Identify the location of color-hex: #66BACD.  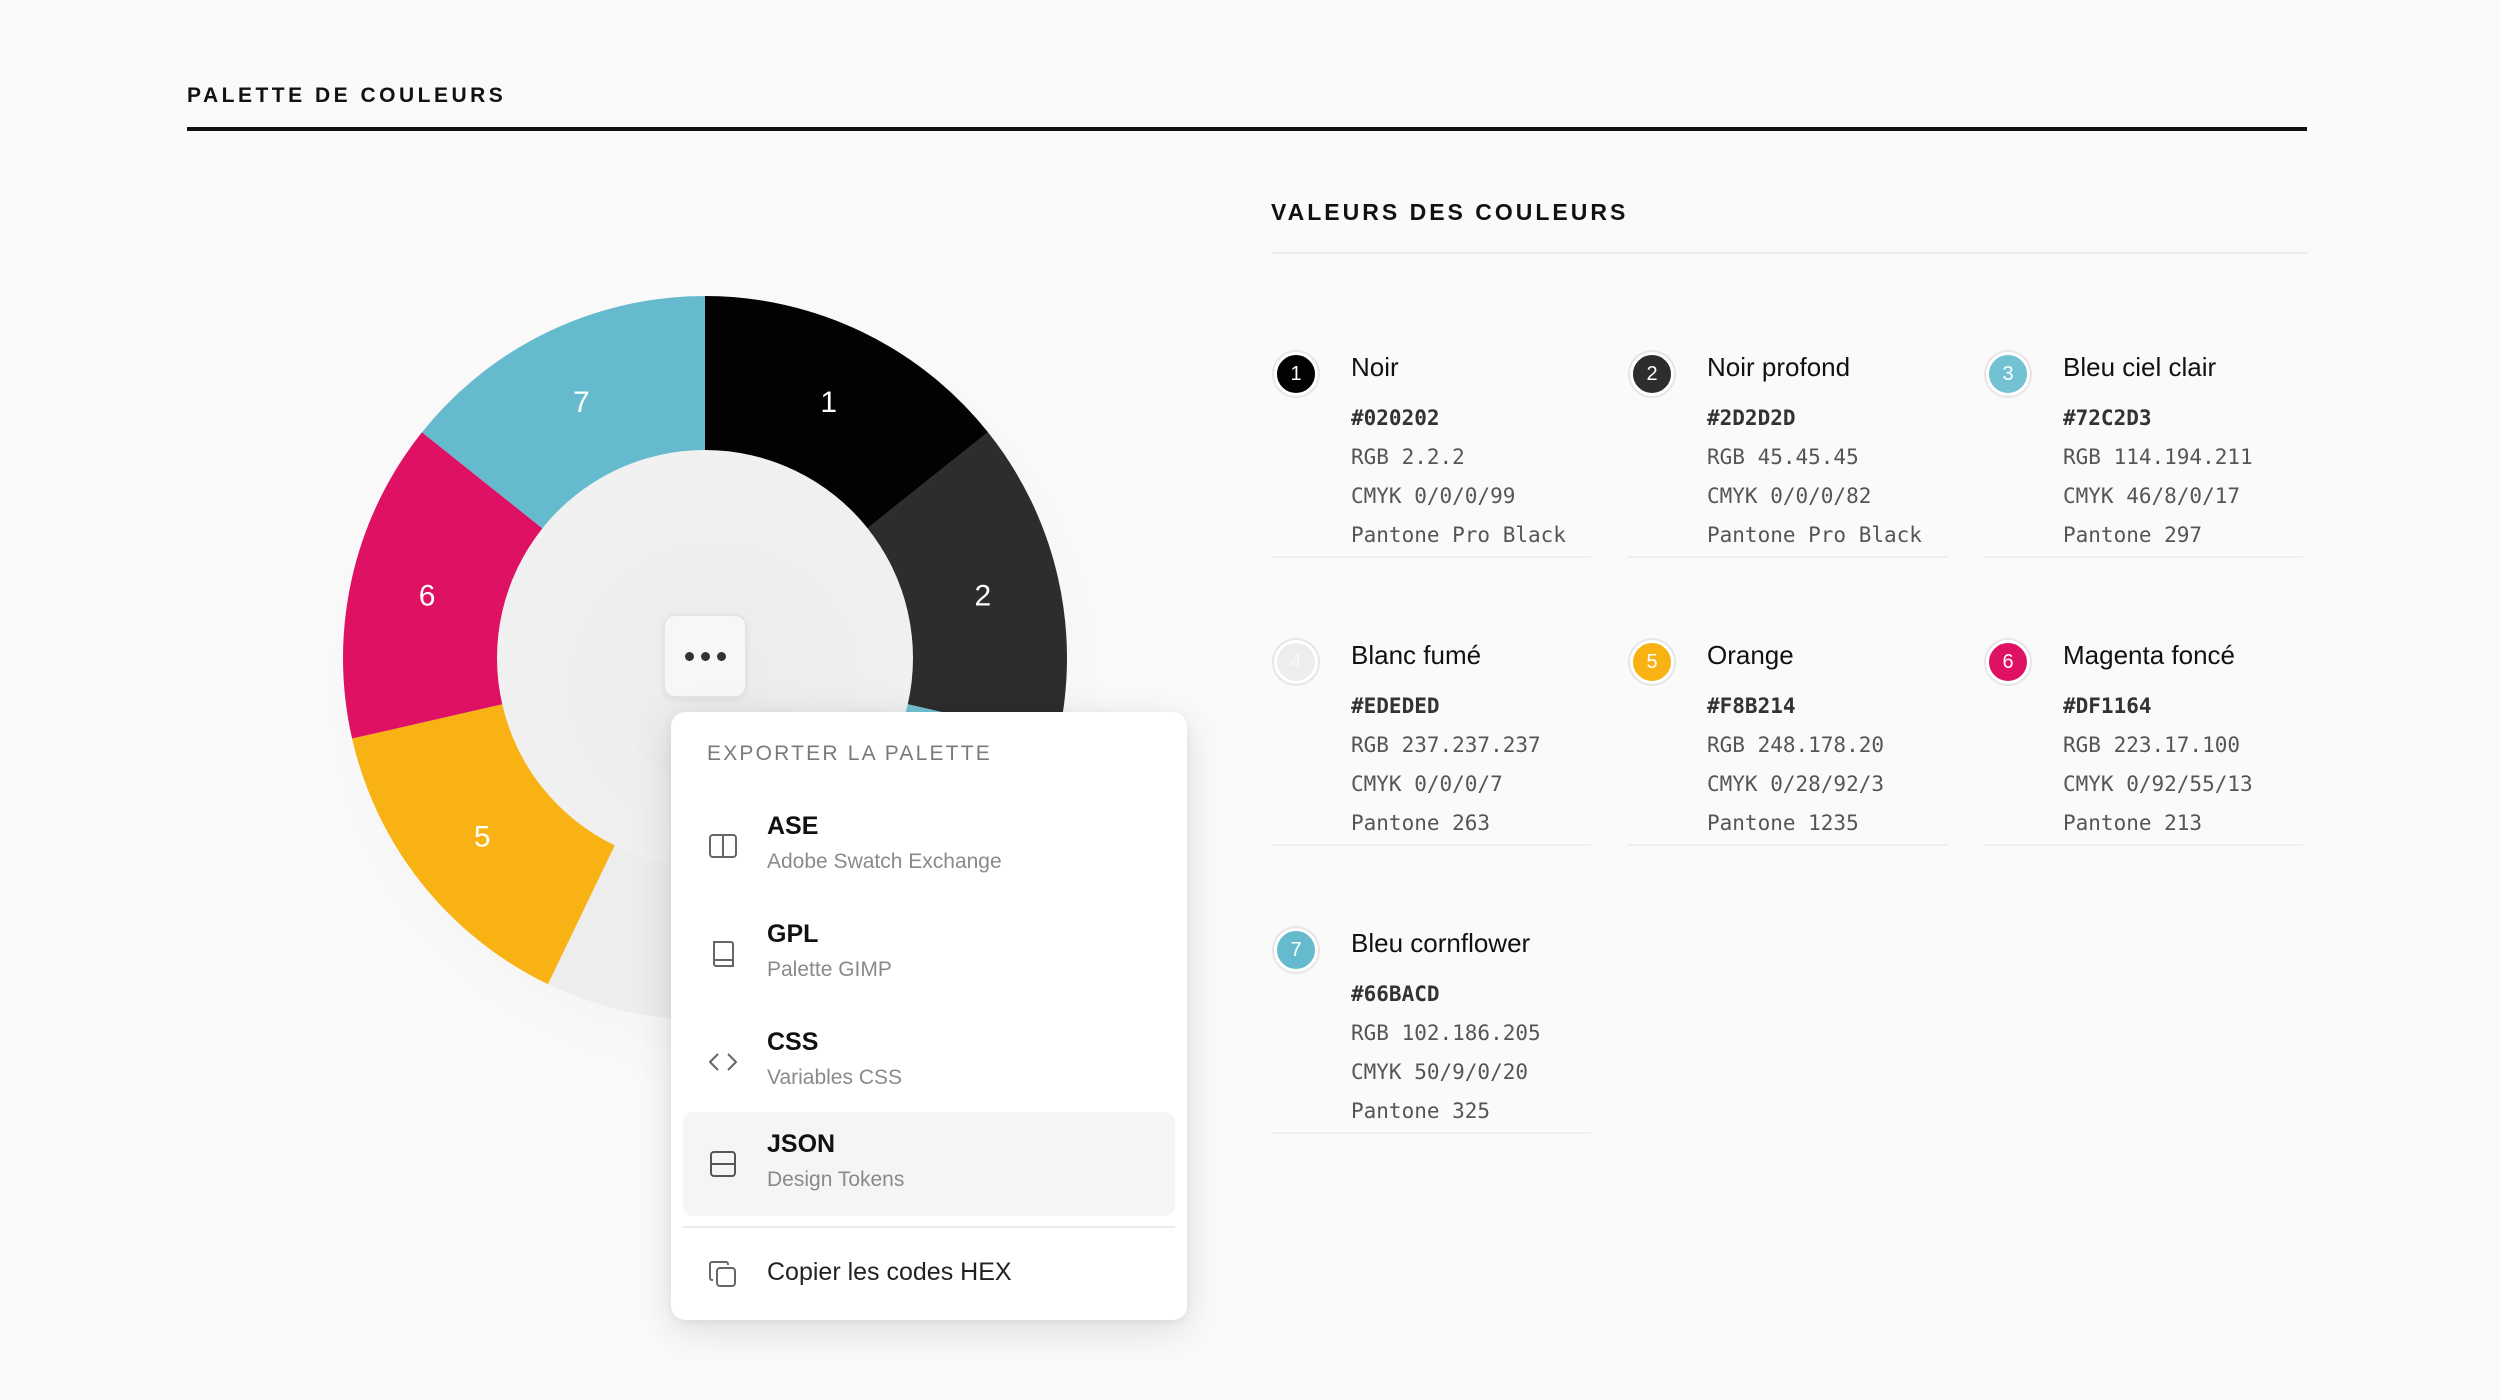
(1395, 994).